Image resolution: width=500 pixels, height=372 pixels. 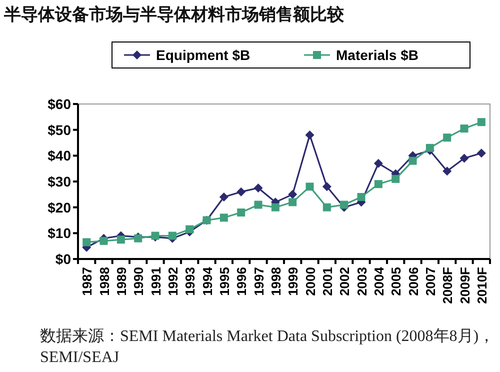 I want to click on x-tick-label: 2008F, so click(x=448, y=285).